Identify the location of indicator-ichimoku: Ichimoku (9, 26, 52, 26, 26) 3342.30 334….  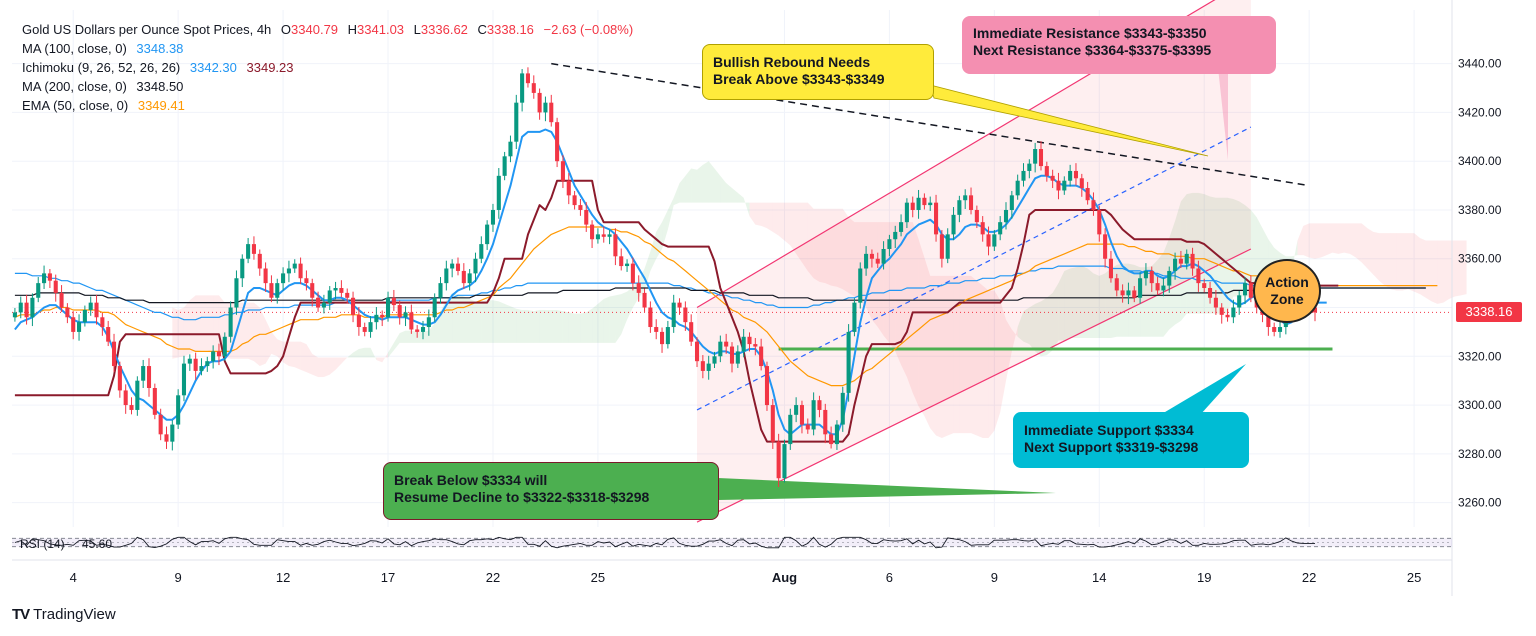
(327, 67).